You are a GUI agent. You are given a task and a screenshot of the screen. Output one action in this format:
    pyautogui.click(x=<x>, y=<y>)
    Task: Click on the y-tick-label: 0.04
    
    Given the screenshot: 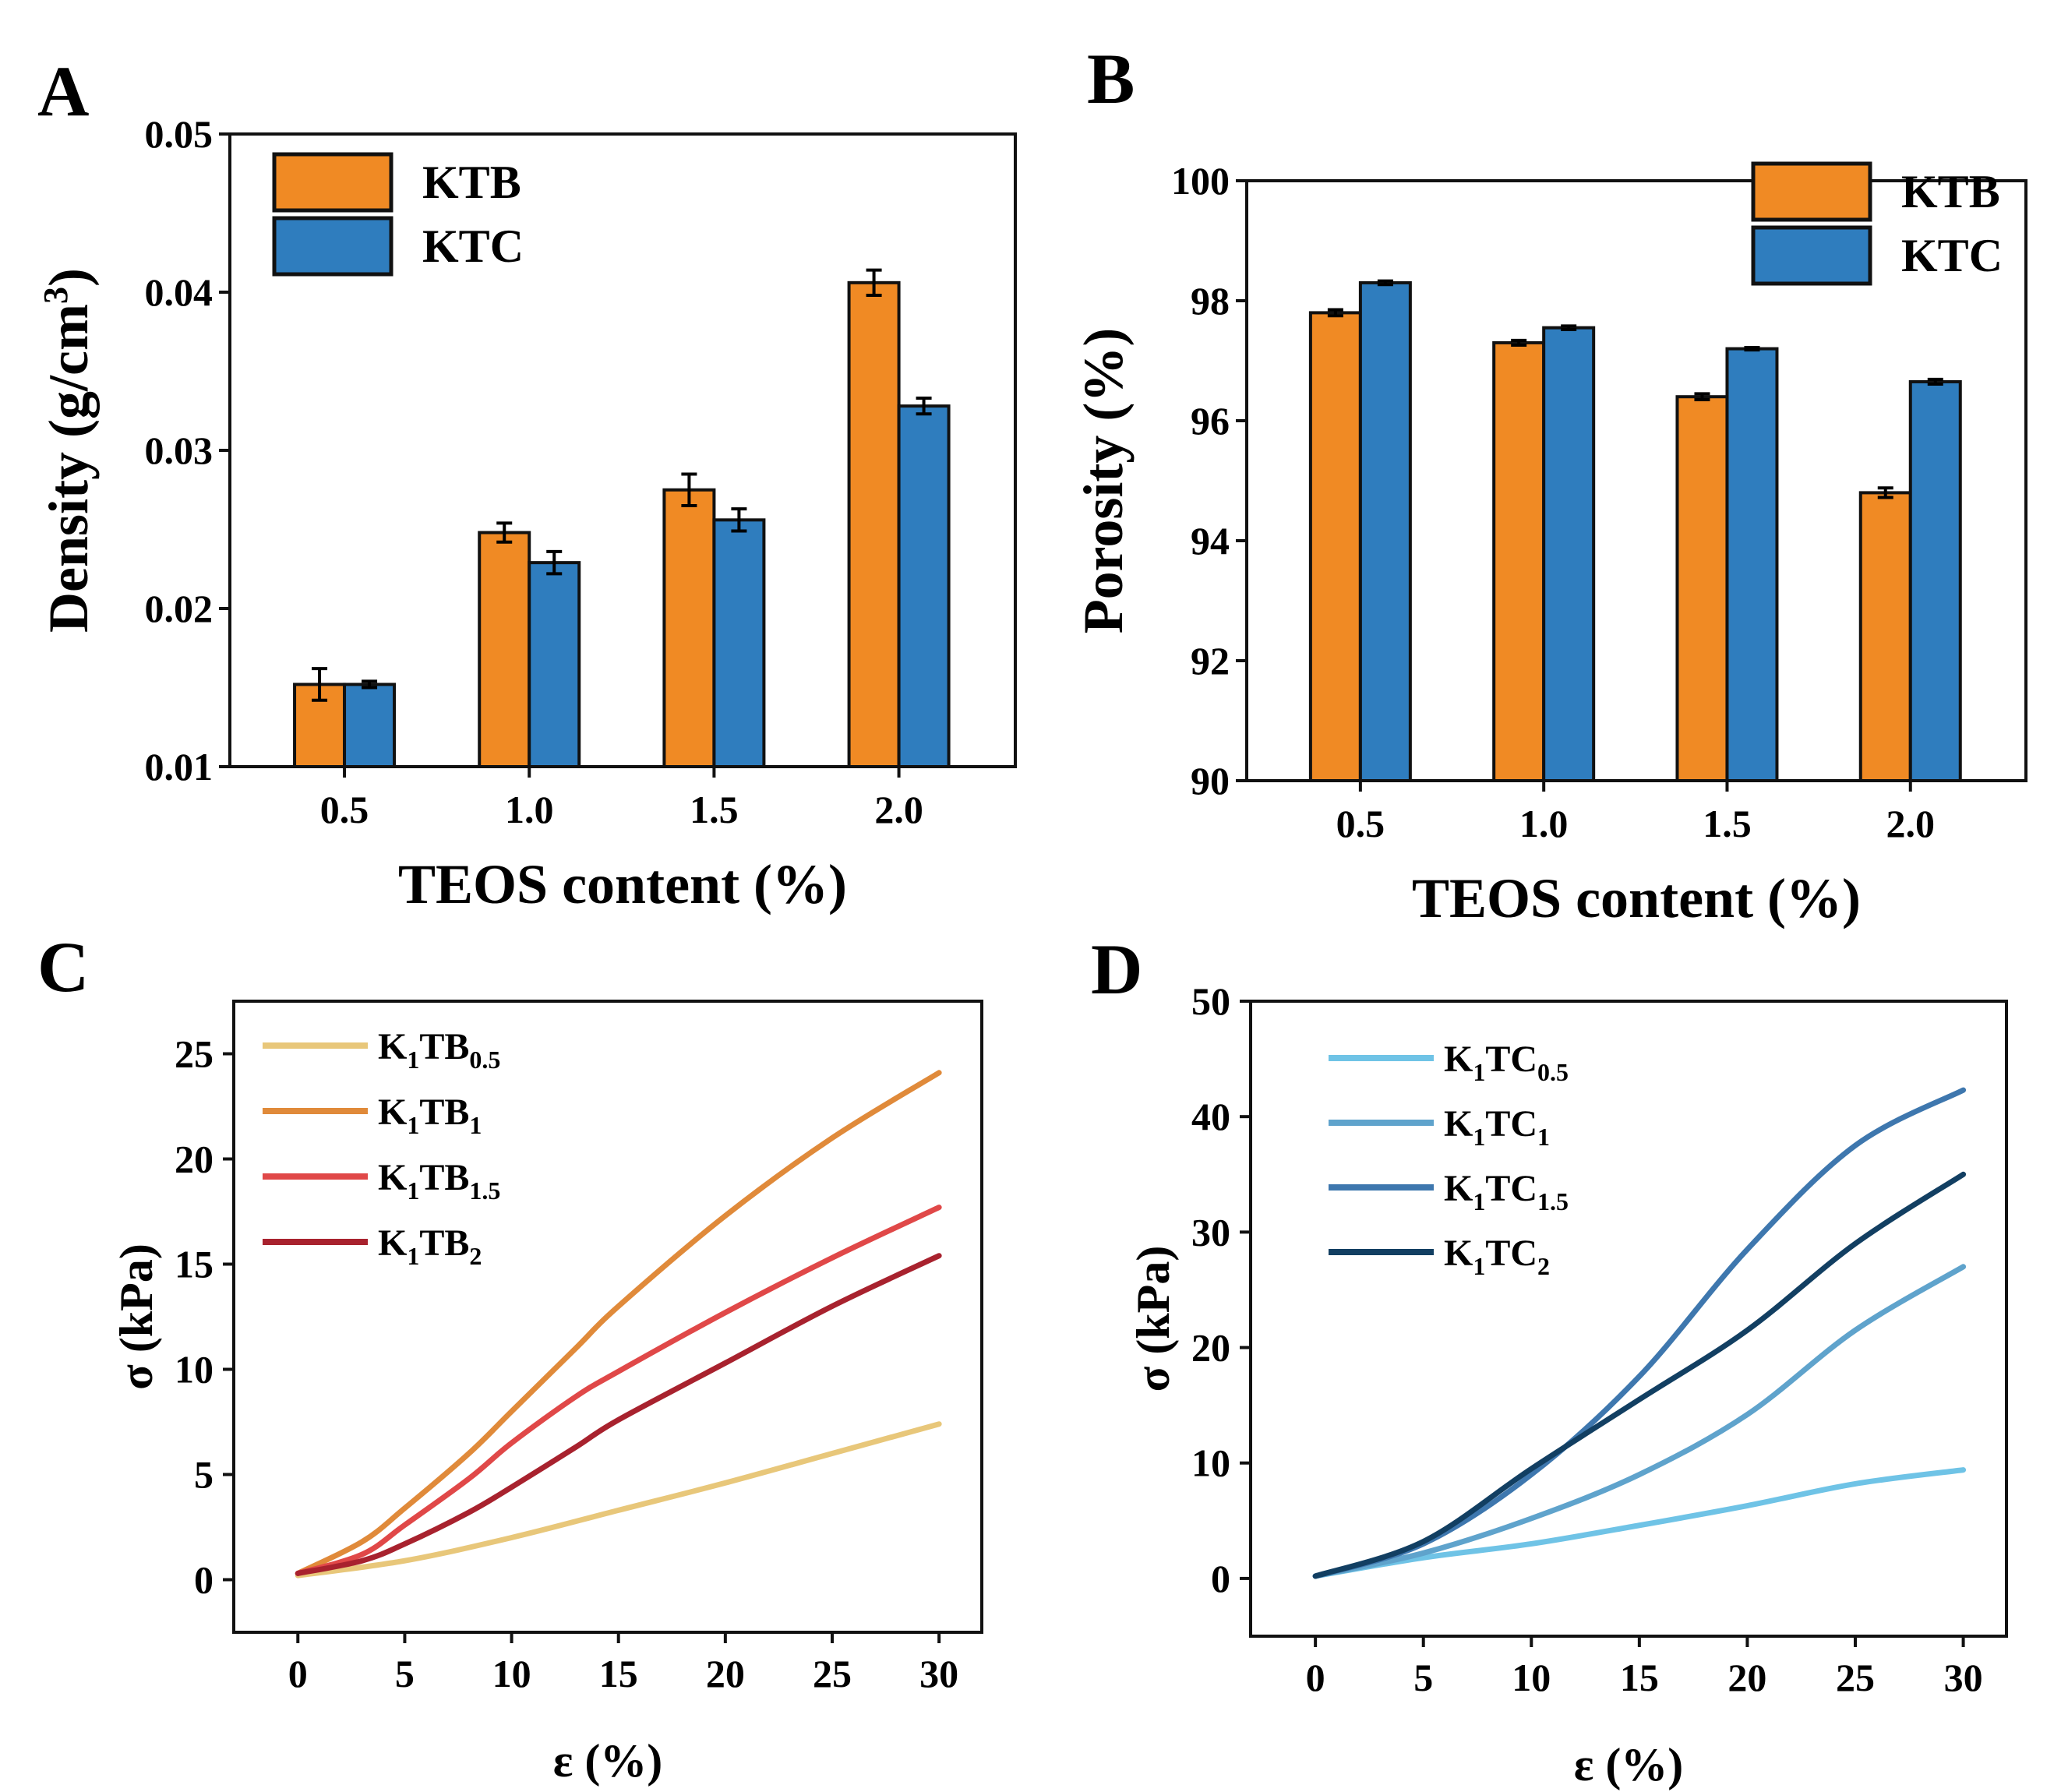 What is the action you would take?
    pyautogui.click(x=179, y=292)
    